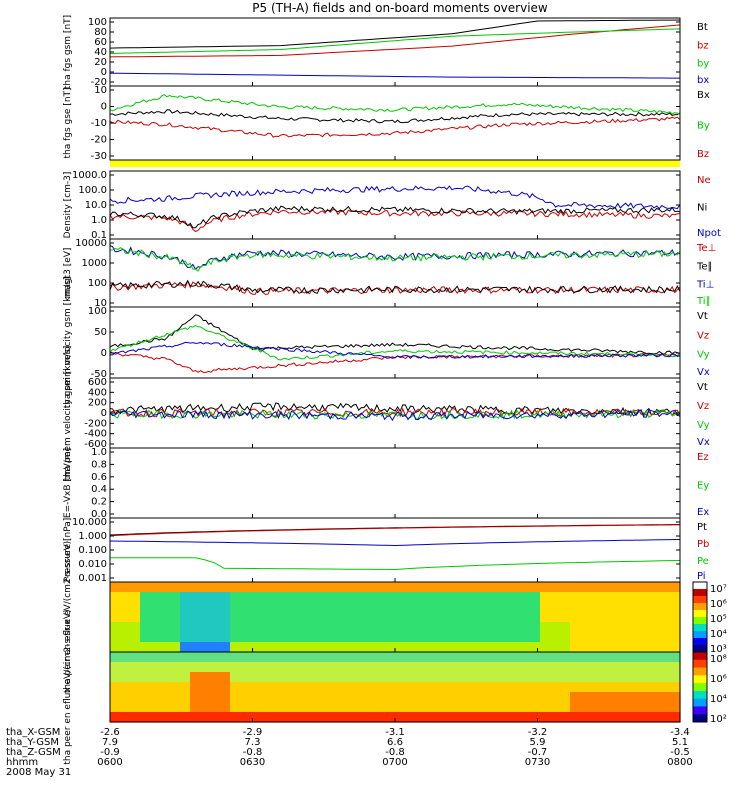  Describe the element at coordinates (92, 190) in the screenshot. I see `y-tick-label: 100.0` at that location.